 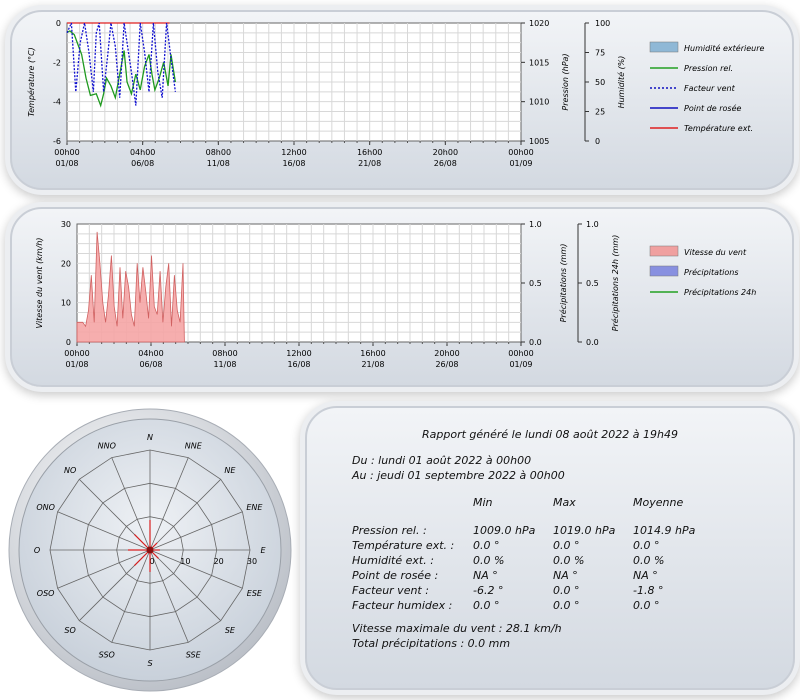 What do you see at coordinates (76, 364) in the screenshot?
I see `x-tick-date: 01/08` at bounding box center [76, 364].